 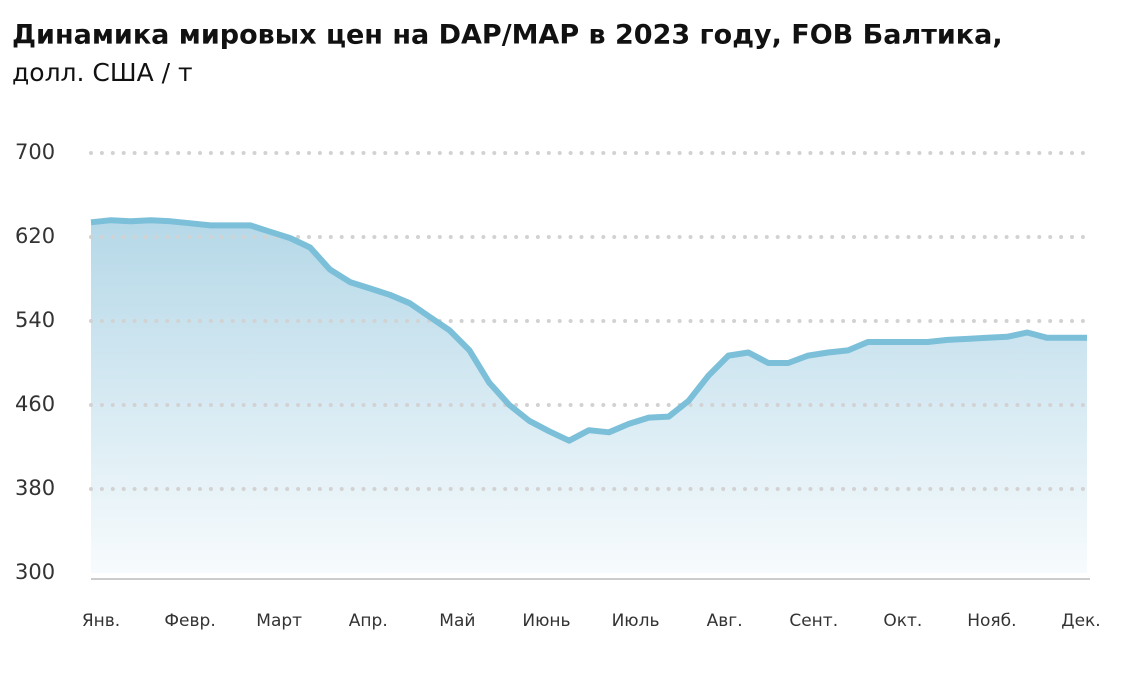 What do you see at coordinates (457, 621) in the screenshot?
I see `x-tick-label: Май` at bounding box center [457, 621].